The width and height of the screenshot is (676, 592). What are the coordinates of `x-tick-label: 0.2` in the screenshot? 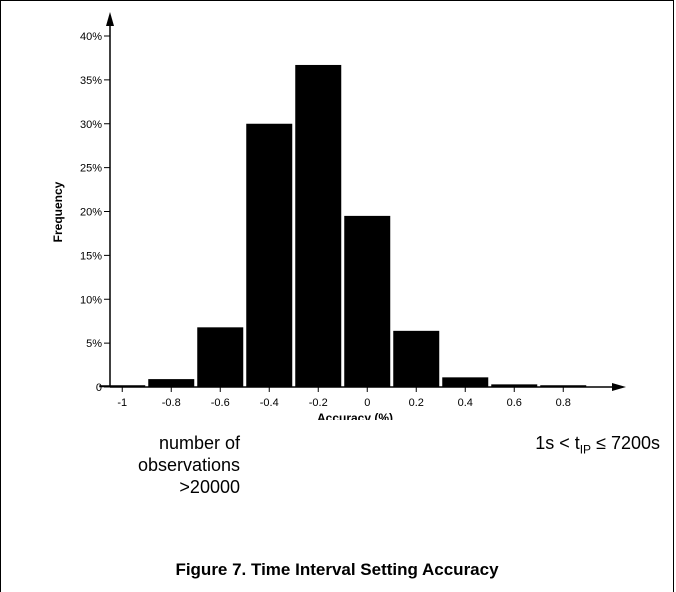 It's located at (416, 403).